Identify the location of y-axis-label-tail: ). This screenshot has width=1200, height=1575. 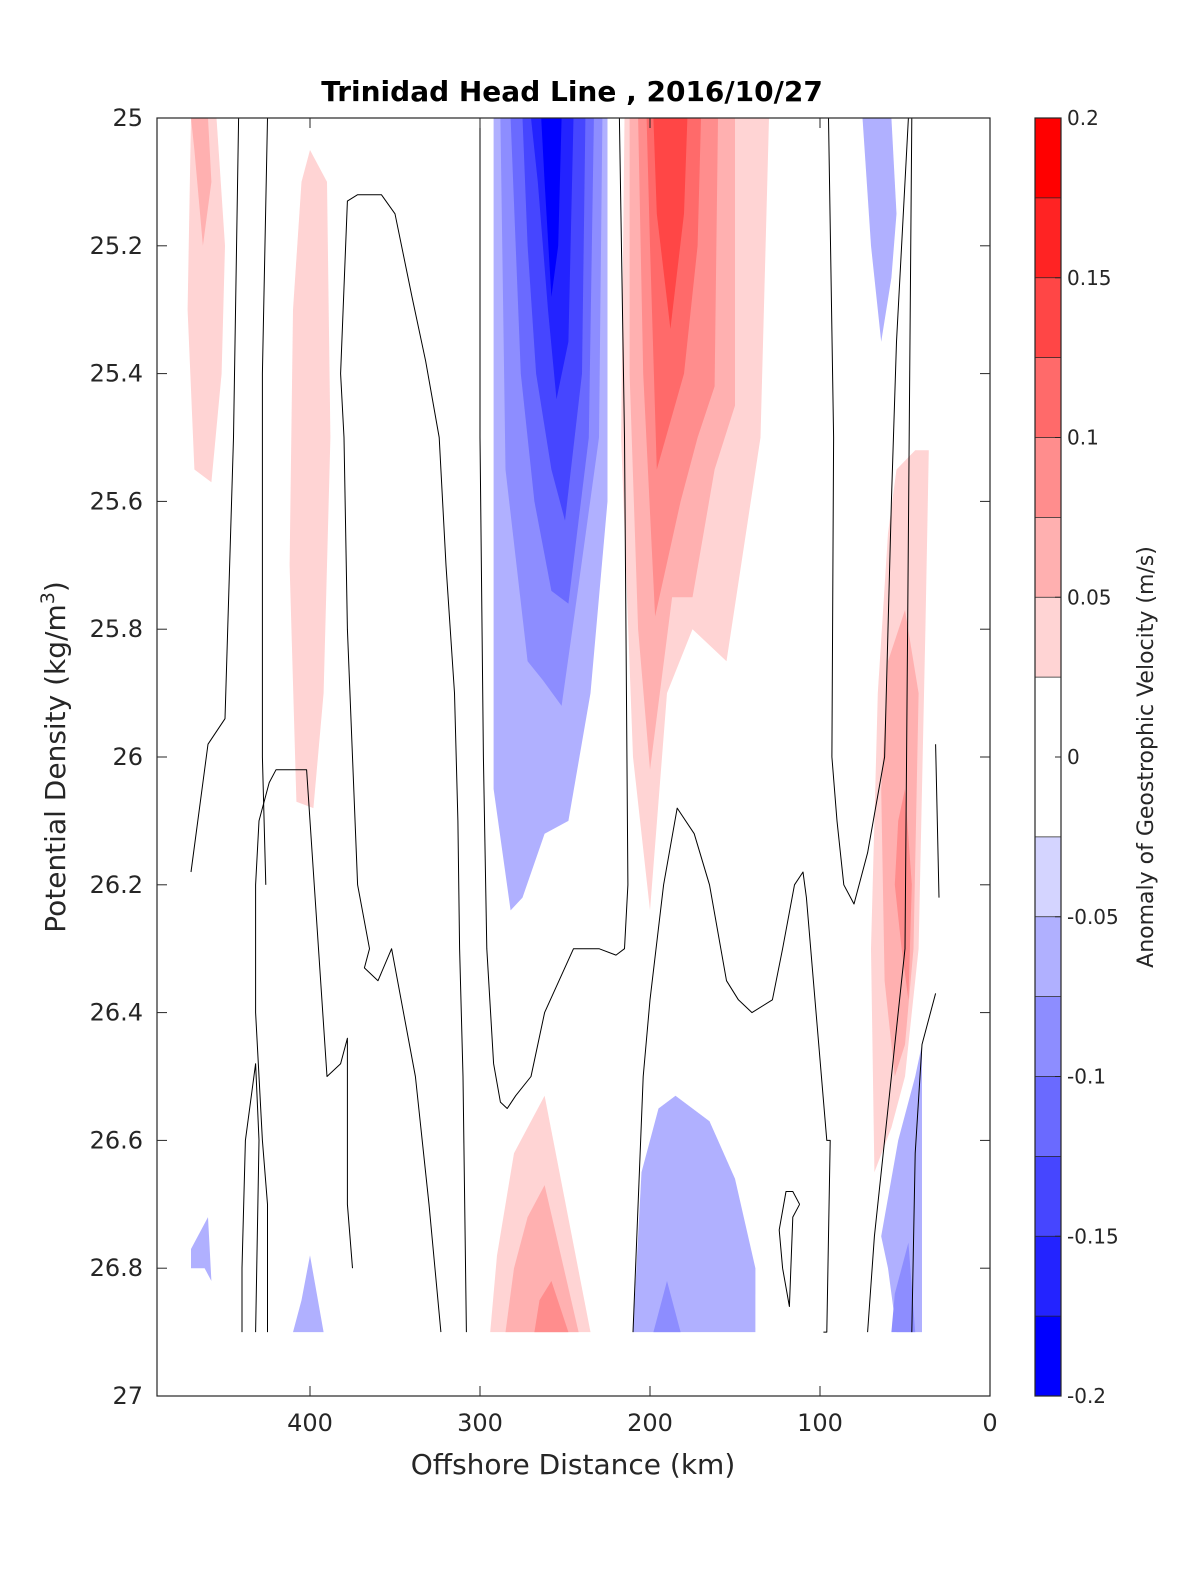
(55, 586).